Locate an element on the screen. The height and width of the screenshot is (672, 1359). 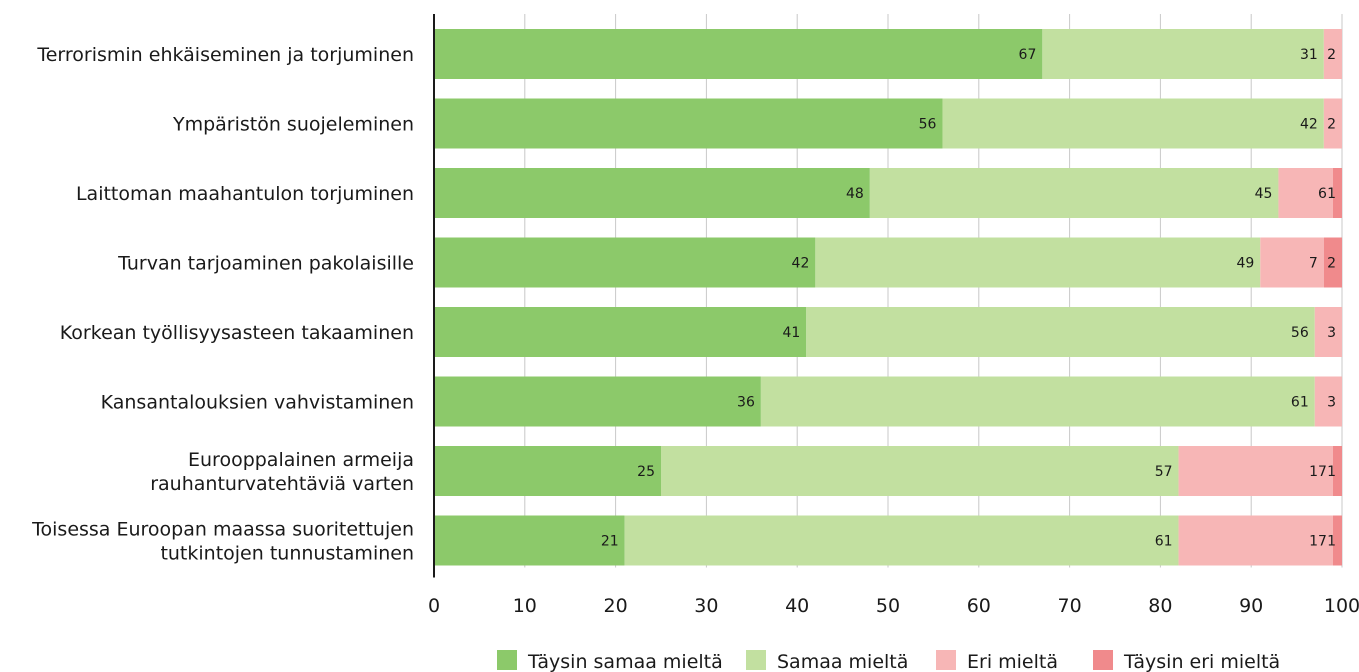
data-label: 41 is located at coordinates (791, 333).